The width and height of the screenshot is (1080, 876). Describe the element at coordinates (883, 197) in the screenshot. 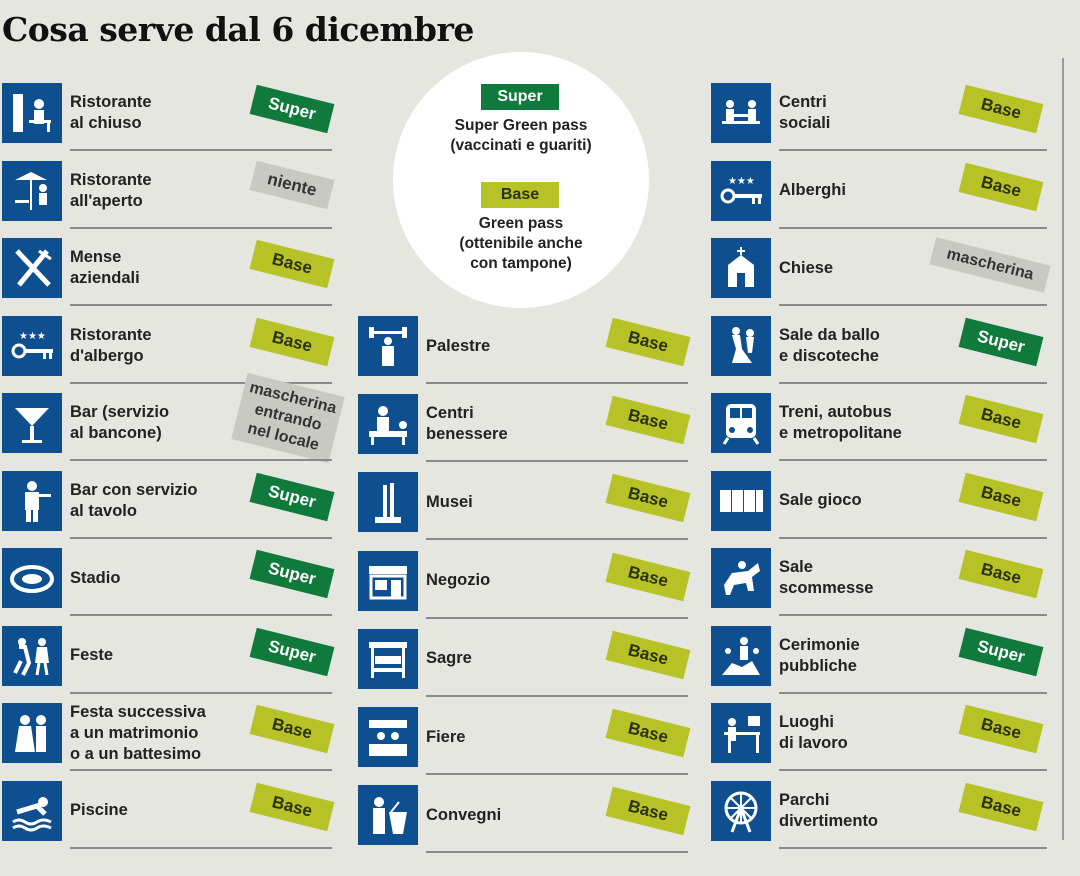

I see `list-item: ★★★ Alberghi Base` at that location.